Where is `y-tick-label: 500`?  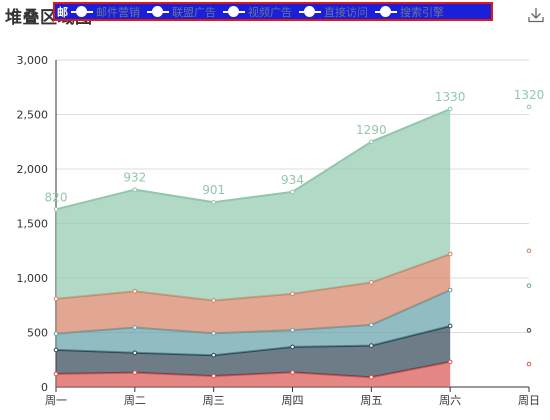
y-tick-label: 500 is located at coordinates (37, 333).